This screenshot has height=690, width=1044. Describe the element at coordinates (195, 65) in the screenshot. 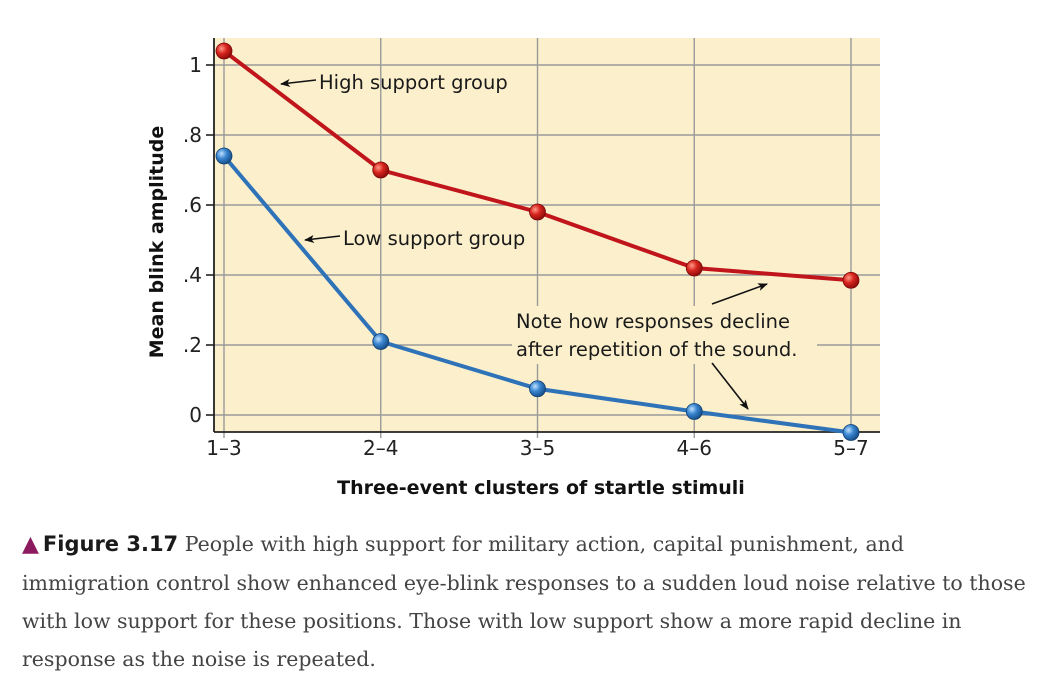

I see `y-tick-label: 1` at that location.